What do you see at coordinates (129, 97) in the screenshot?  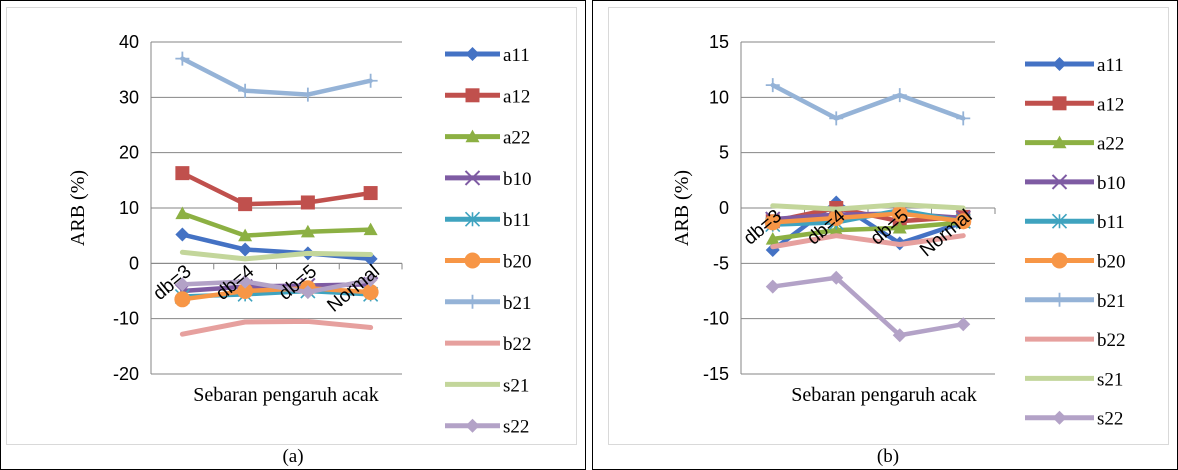 I see `y-tick-label: 30` at bounding box center [129, 97].